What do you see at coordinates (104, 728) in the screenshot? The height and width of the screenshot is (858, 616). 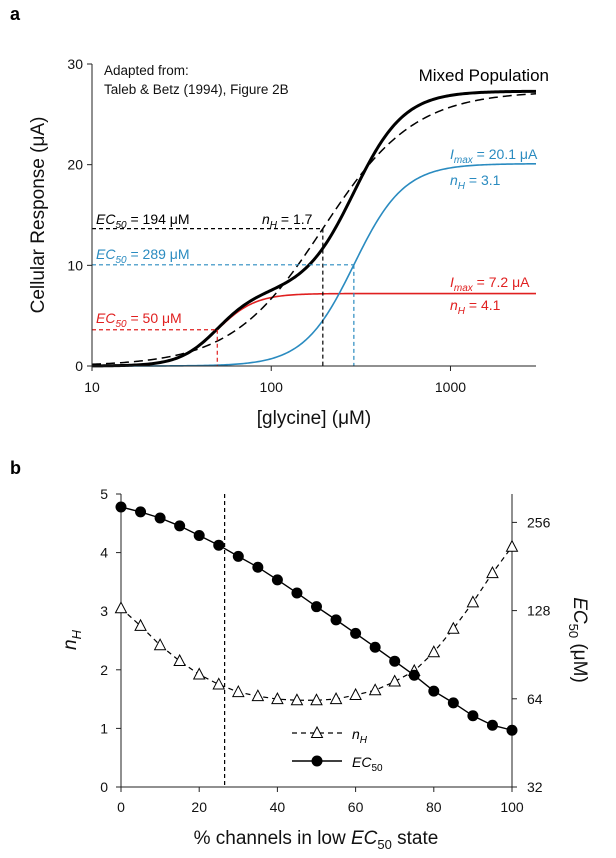 I see `left-y-tick-label: 1` at bounding box center [104, 728].